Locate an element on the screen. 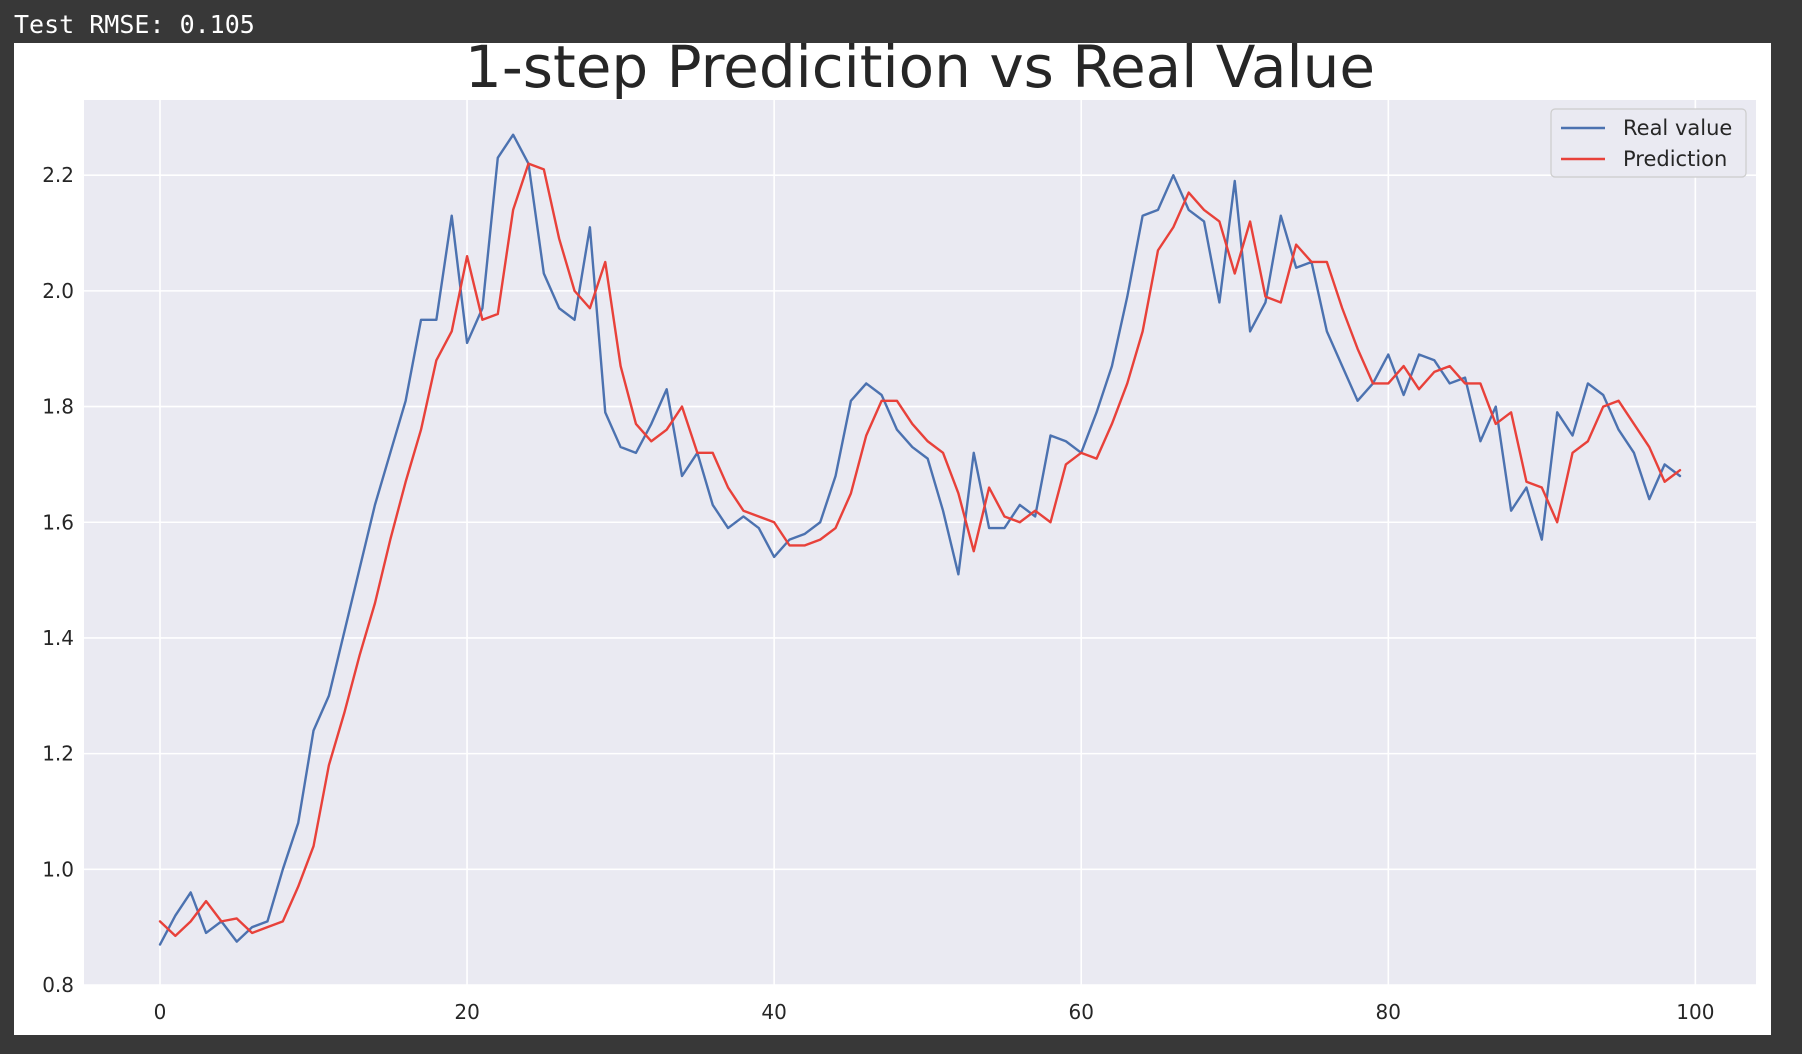 The height and width of the screenshot is (1054, 1802). x-tick-label: 100 is located at coordinates (1695, 1012).